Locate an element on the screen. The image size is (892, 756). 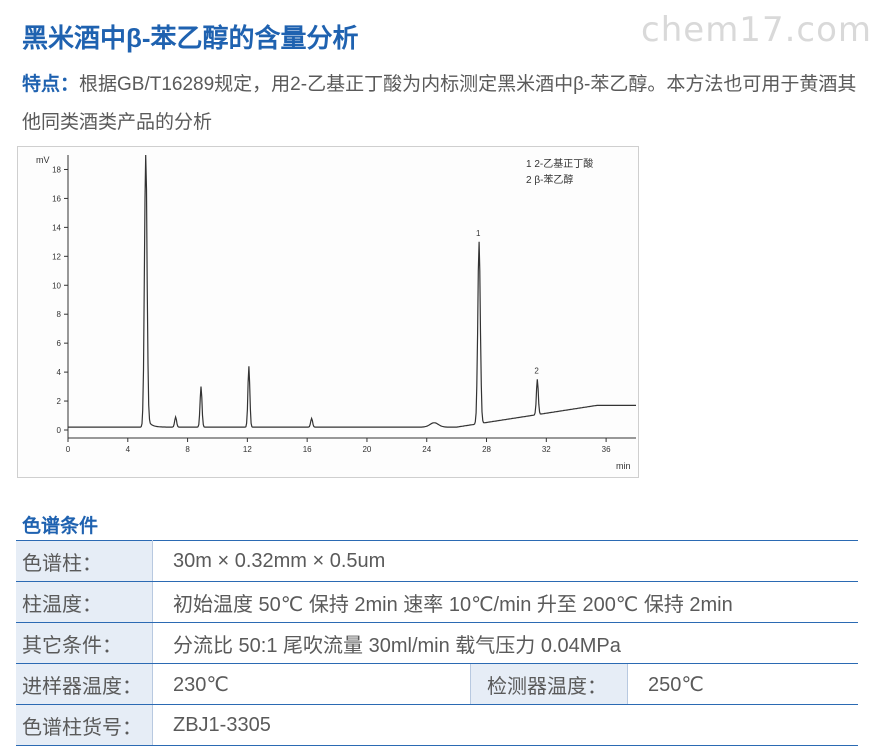
x-unit-label: min is located at coordinates (623, 466).